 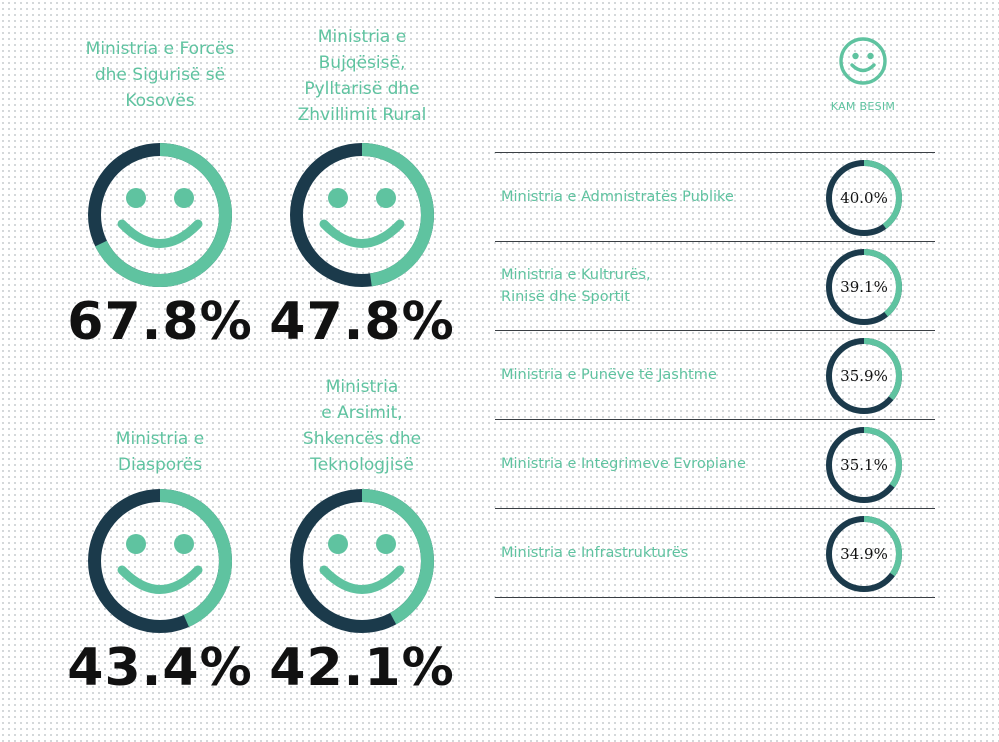 I want to click on legend-label: KAM BESIM, so click(x=863, y=106).